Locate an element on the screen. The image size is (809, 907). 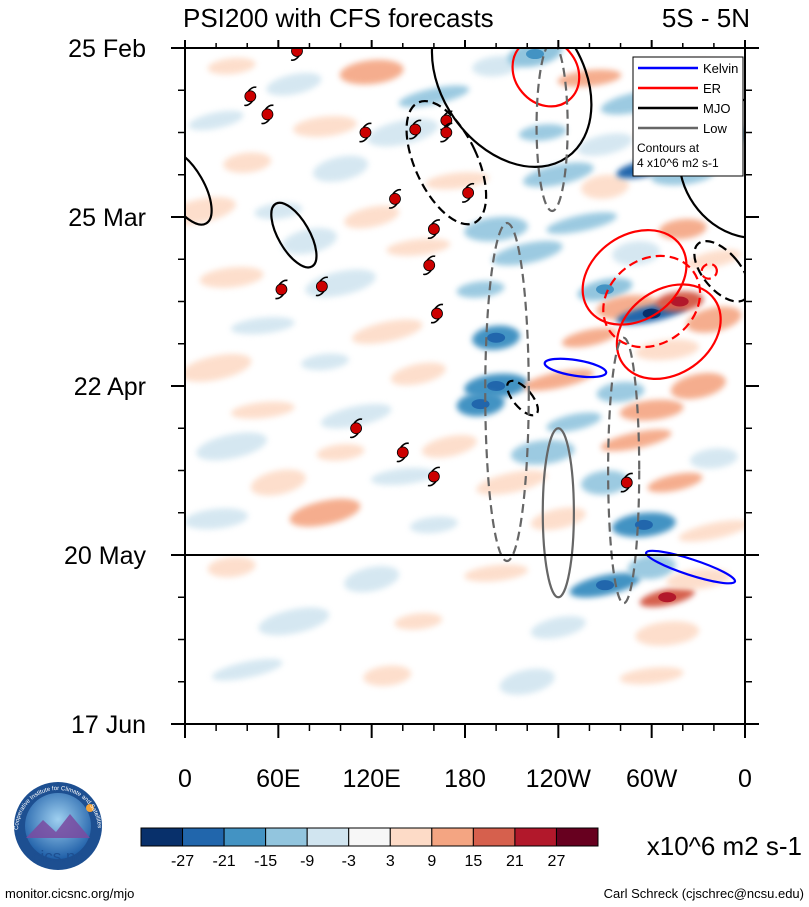
legend-box is located at coordinates (688, 116).